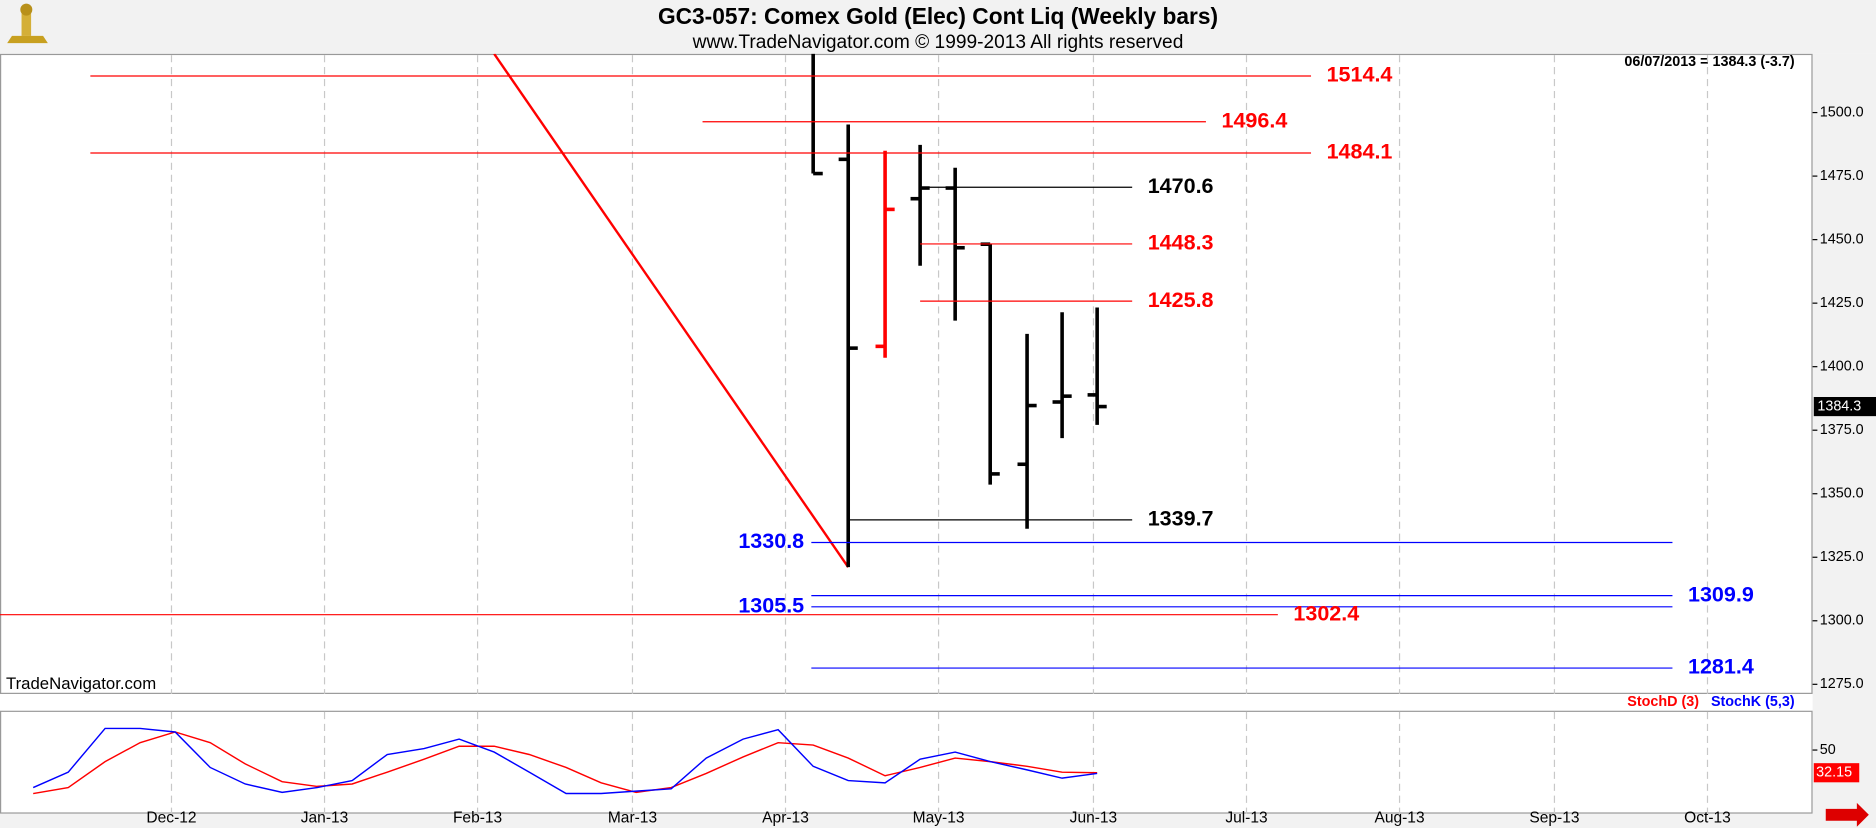 The image size is (1876, 828). What do you see at coordinates (1181, 300) in the screenshot?
I see `level-label: 1425.8` at bounding box center [1181, 300].